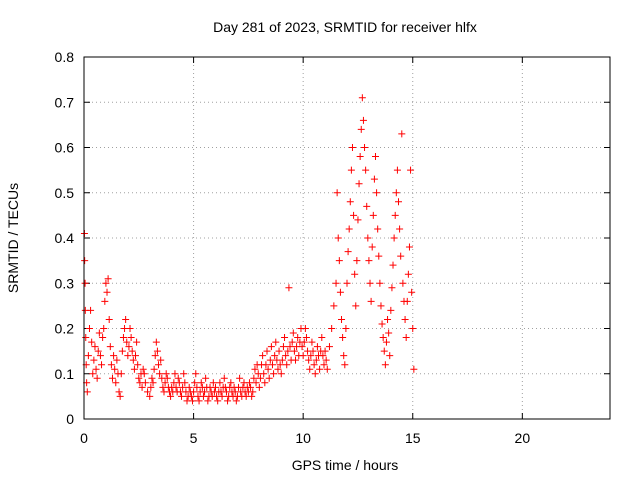  Describe the element at coordinates (70, 419) in the screenshot. I see `y-tick-label: 0` at that location.